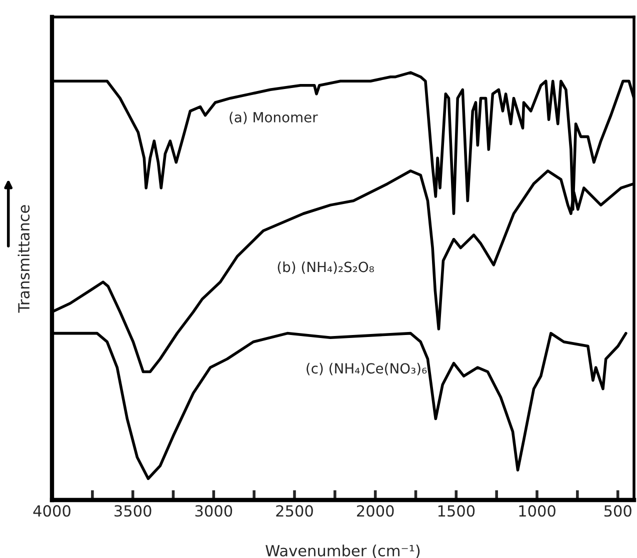 The image size is (637, 558). Describe the element at coordinates (294, 511) in the screenshot. I see `x-tick-label: 2500` at that location.